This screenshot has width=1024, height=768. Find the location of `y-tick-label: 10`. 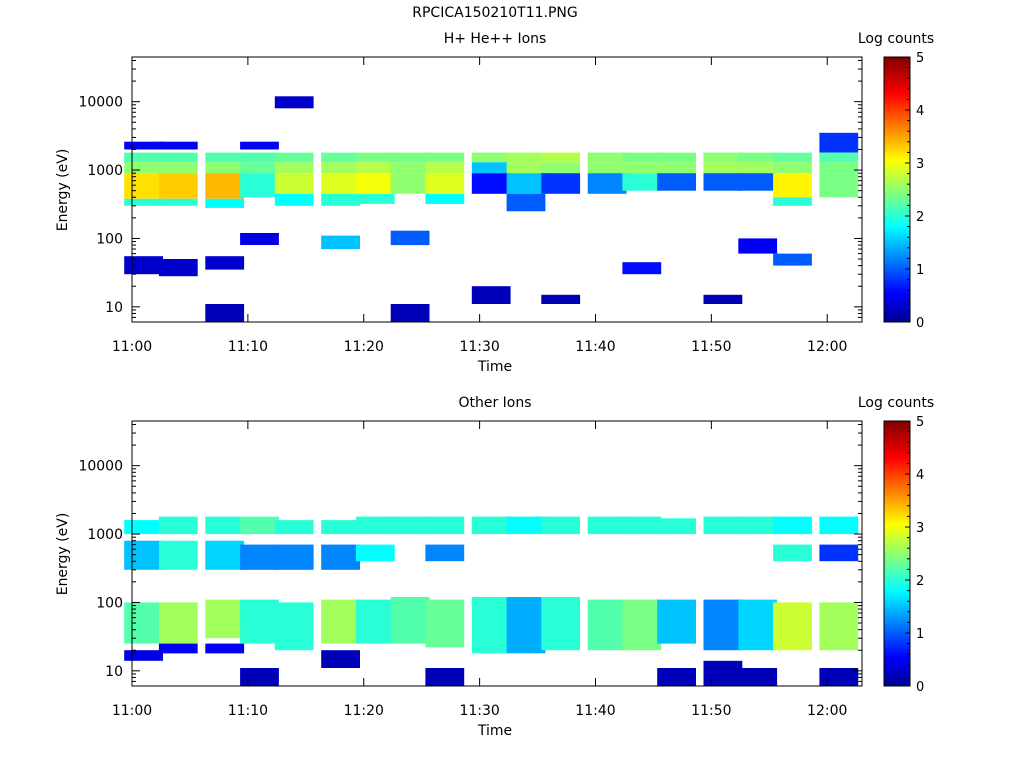

y-tick-label: 10 is located at coordinates (114, 308).